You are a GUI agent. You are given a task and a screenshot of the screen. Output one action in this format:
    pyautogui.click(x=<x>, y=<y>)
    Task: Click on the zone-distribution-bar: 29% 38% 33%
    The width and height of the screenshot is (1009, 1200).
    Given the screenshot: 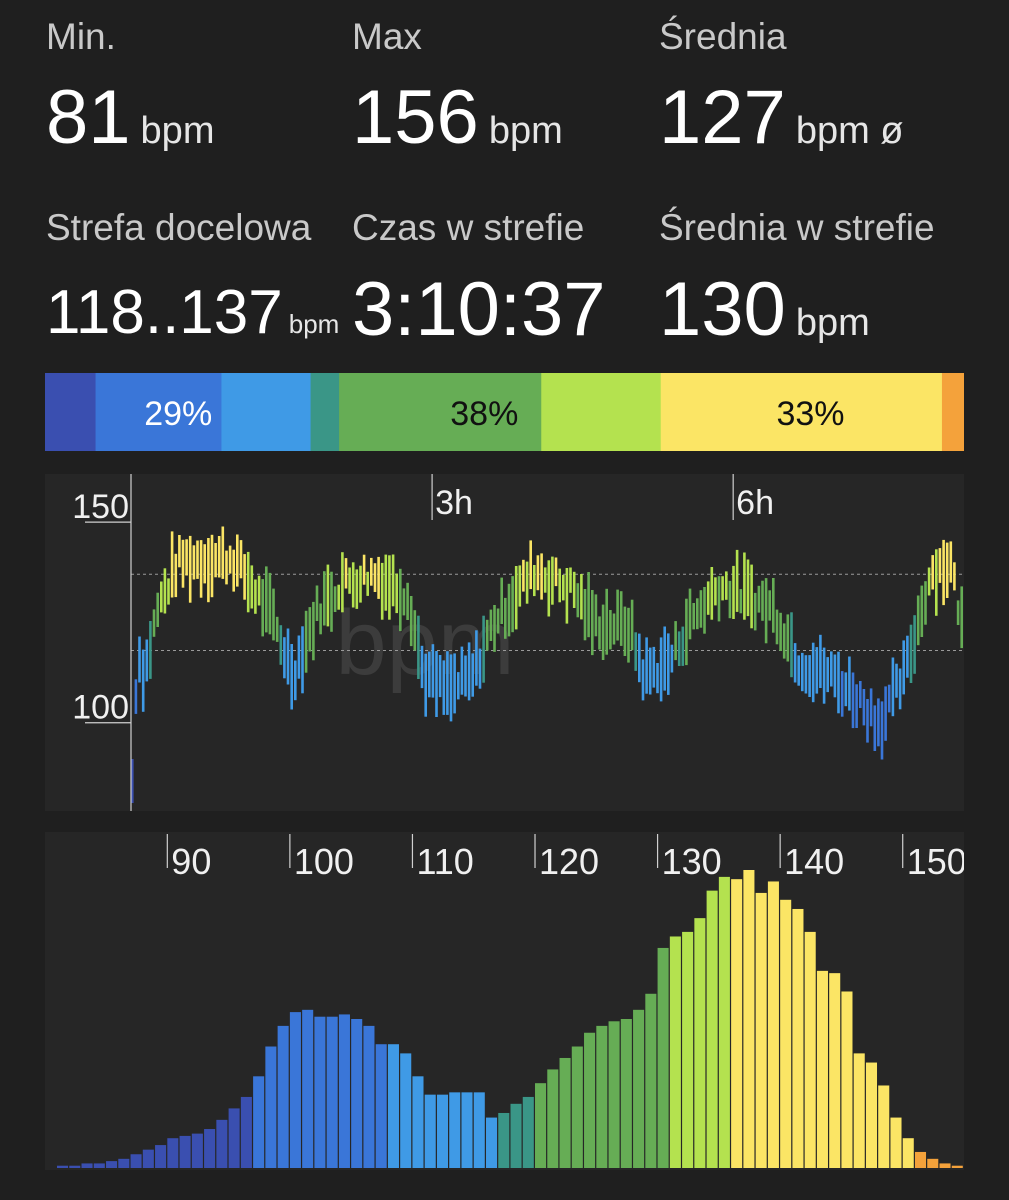 What is the action you would take?
    pyautogui.click(x=504, y=412)
    